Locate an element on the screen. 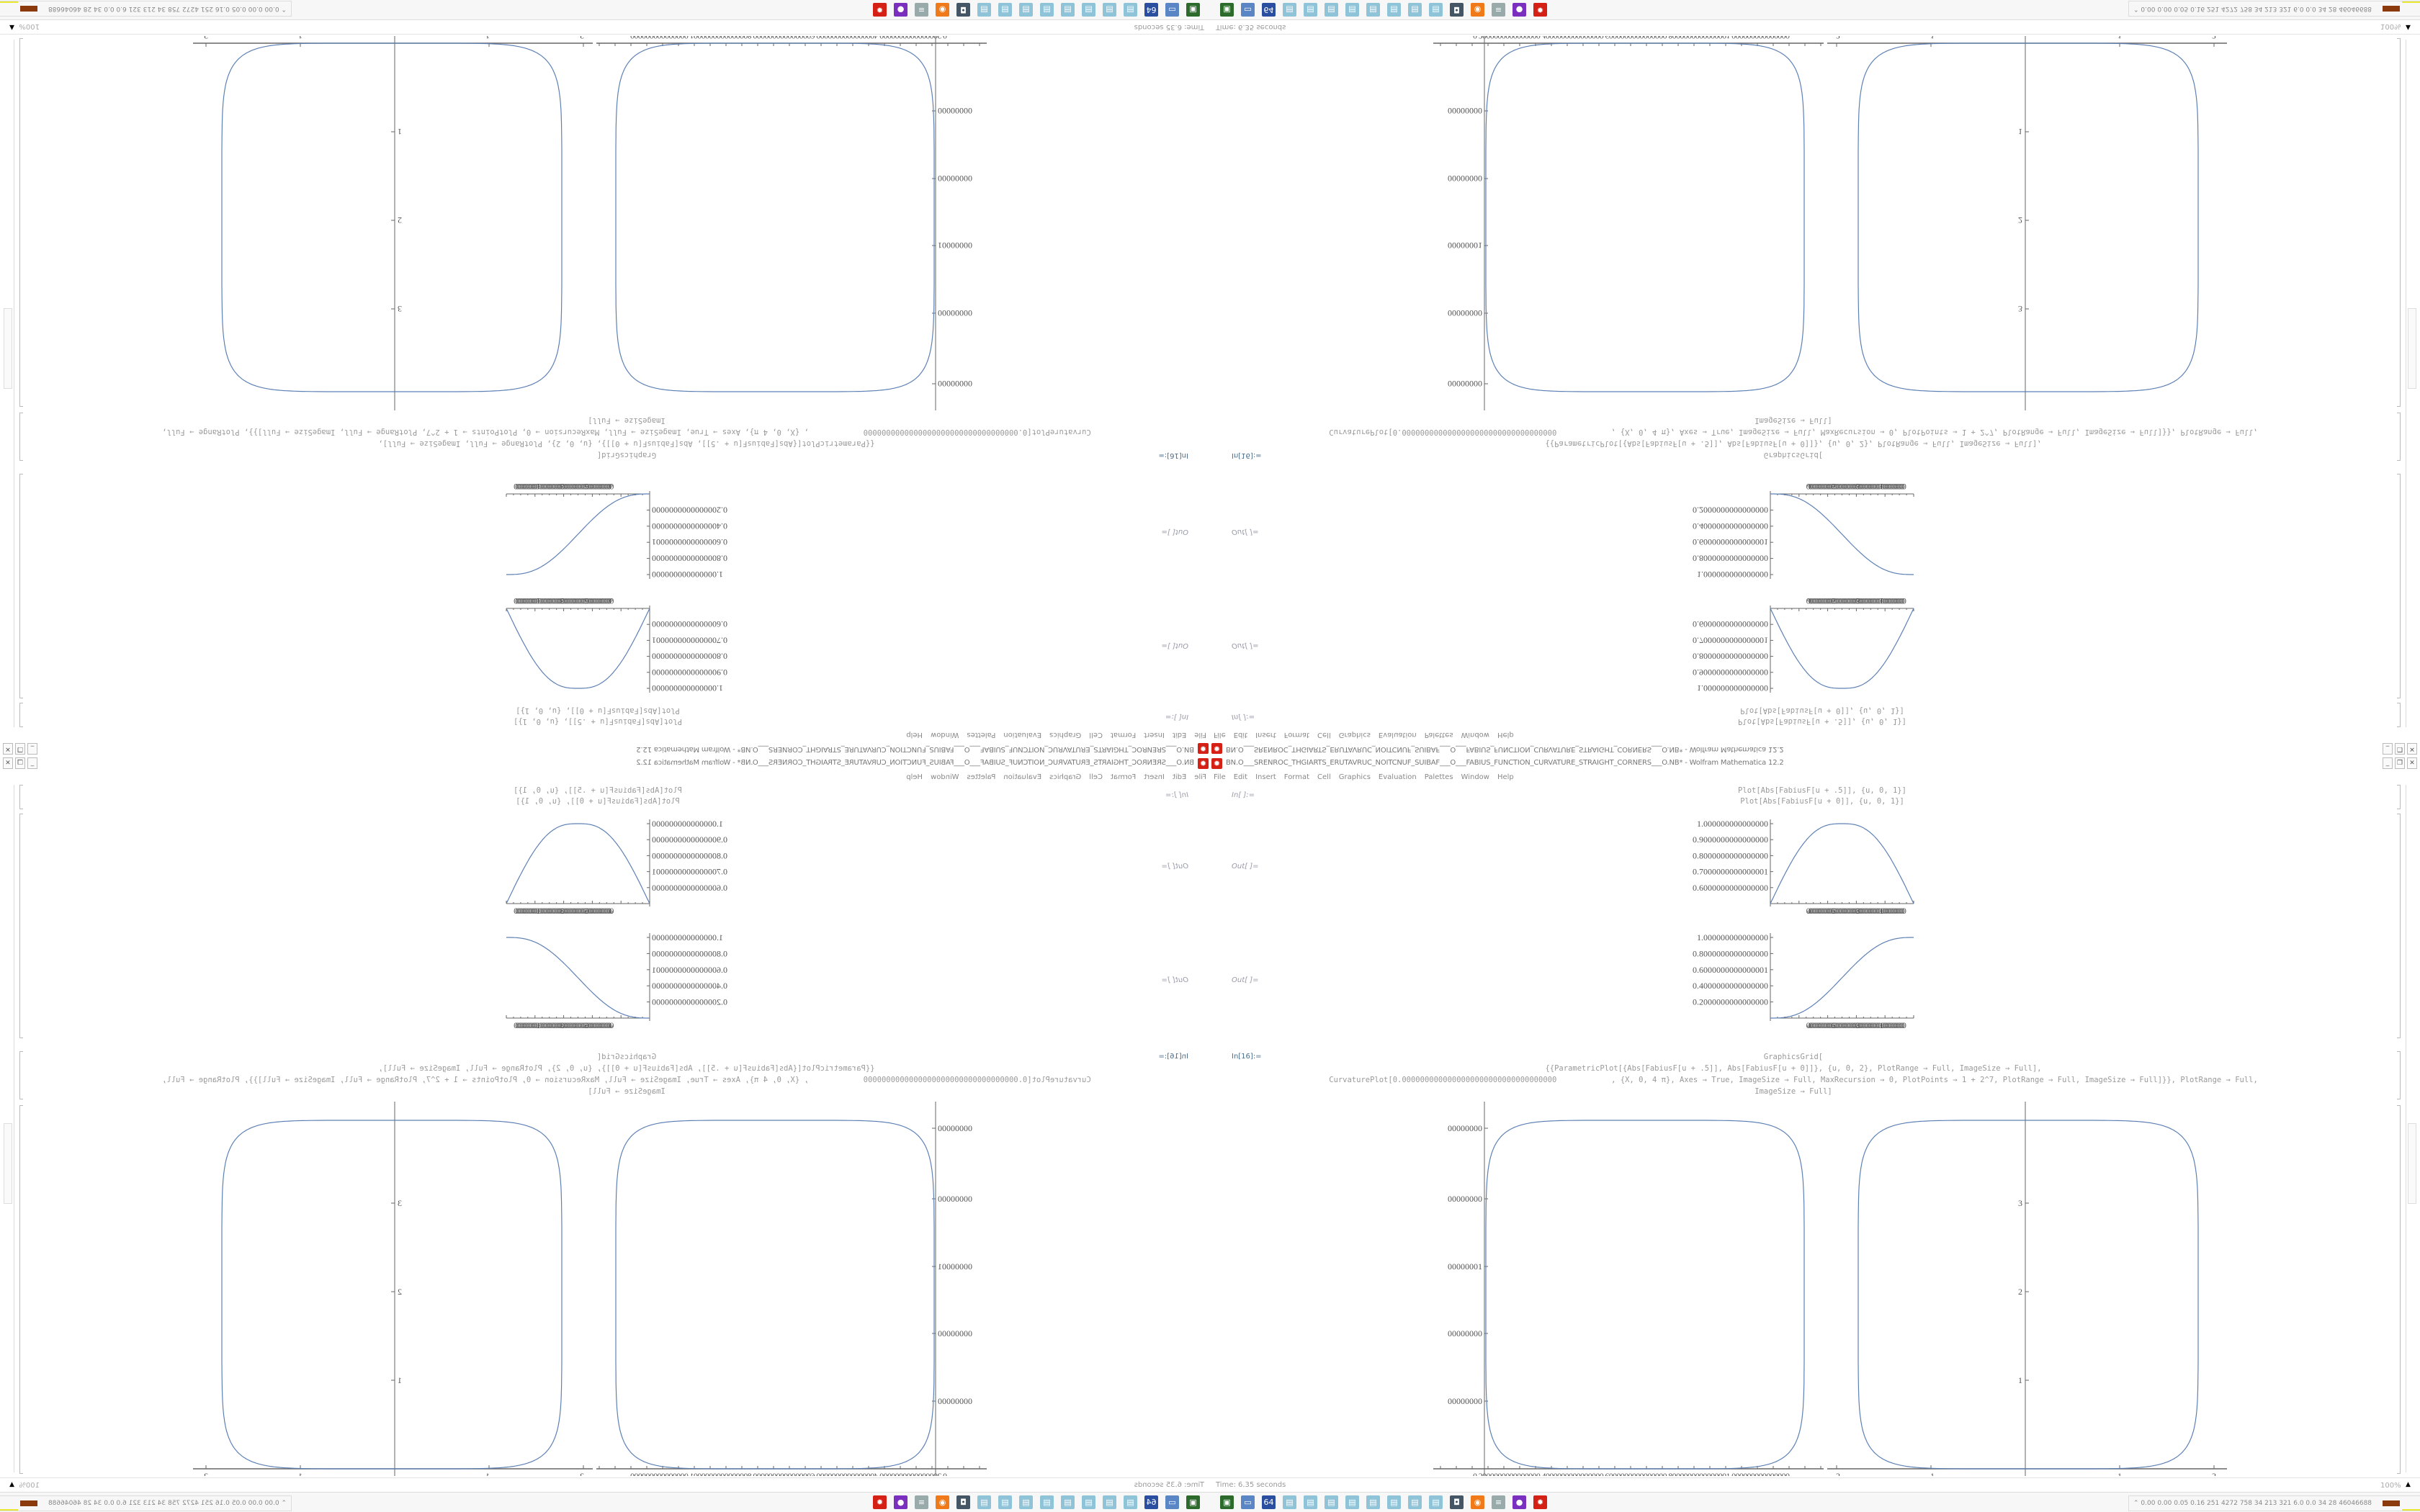  menu-insert: Insert is located at coordinates (1265, 777).